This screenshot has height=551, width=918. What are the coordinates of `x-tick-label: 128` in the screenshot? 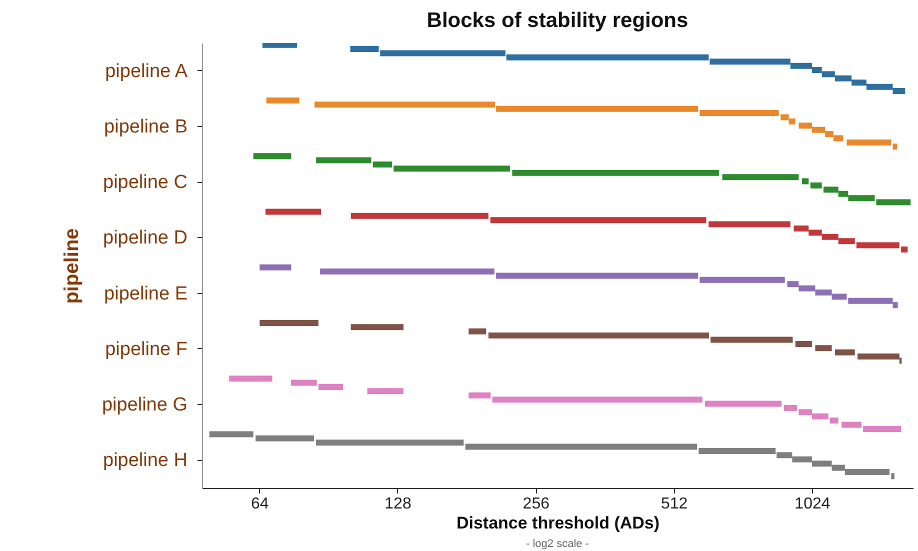 It's located at (398, 504).